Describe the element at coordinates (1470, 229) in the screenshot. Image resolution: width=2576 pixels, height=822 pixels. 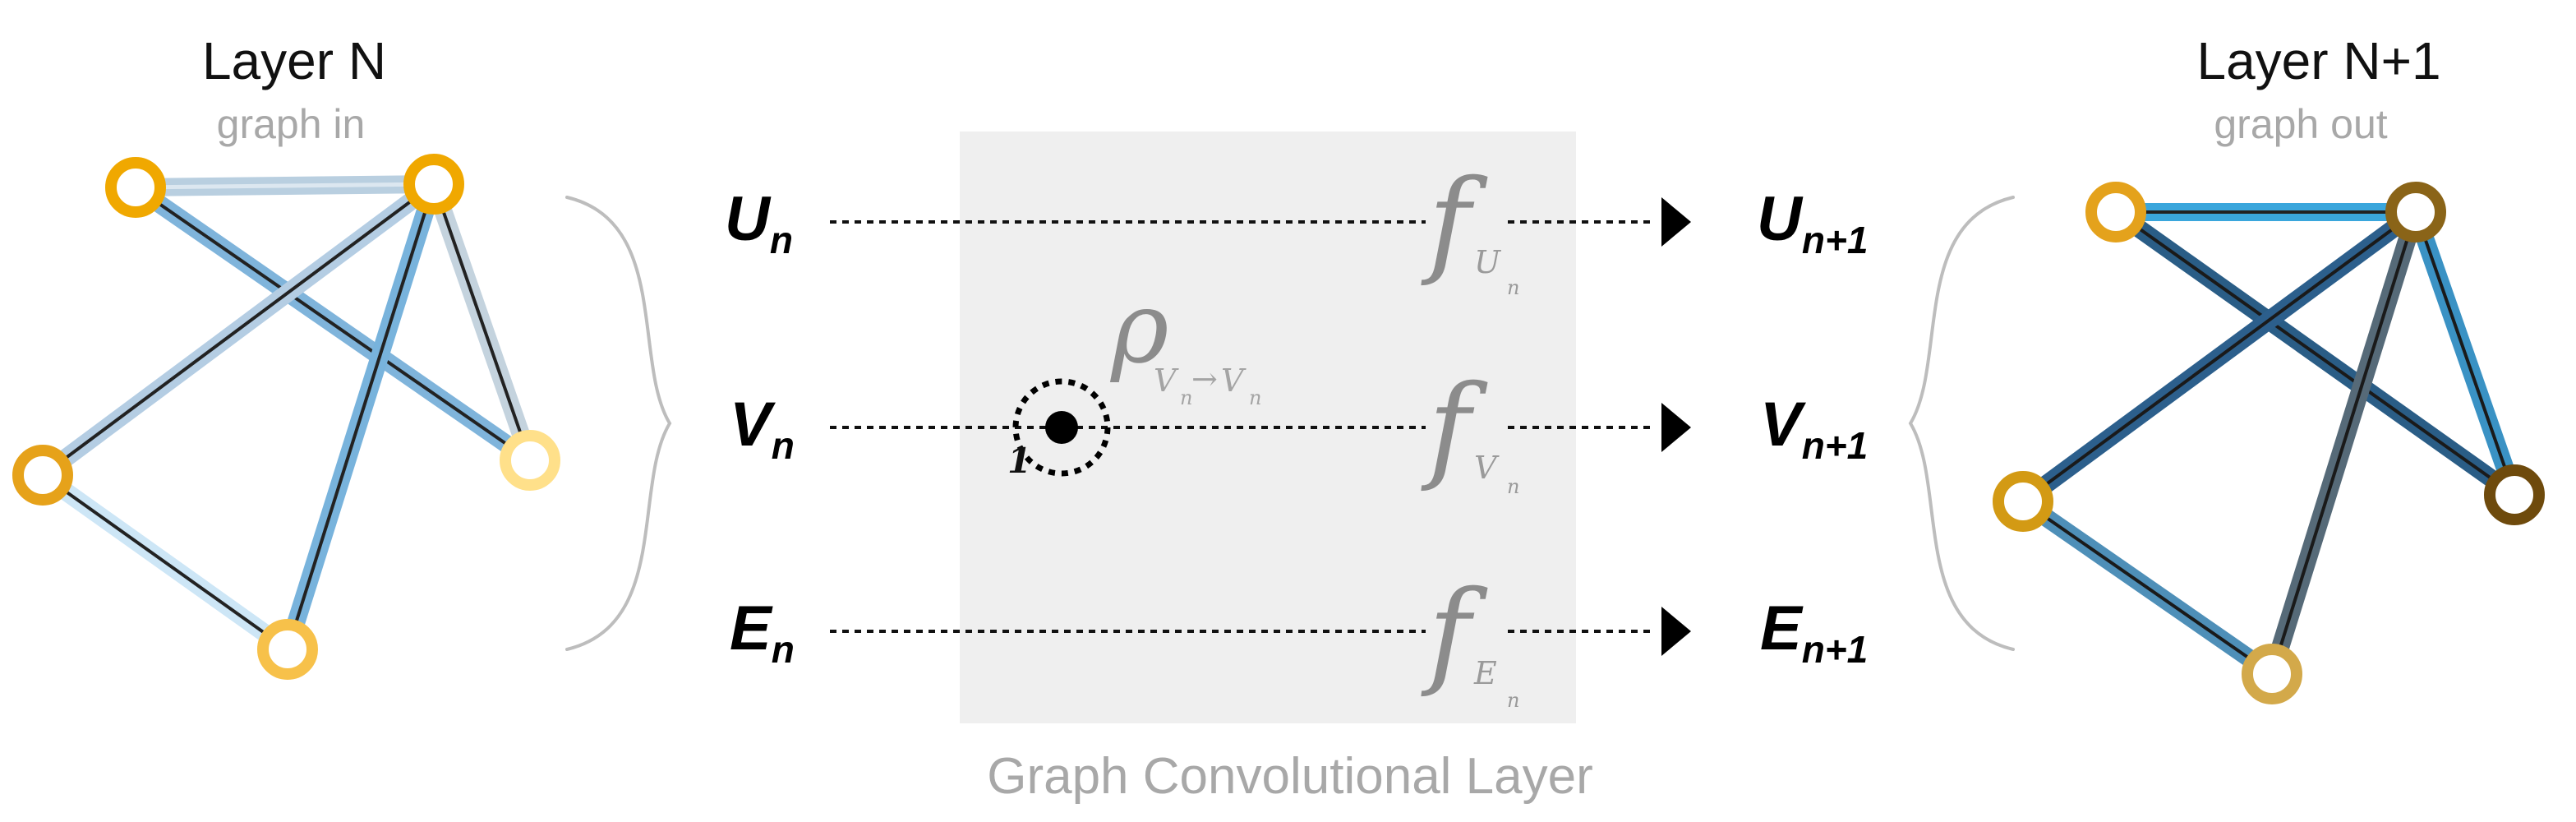
I see `function-u: f U n` at that location.